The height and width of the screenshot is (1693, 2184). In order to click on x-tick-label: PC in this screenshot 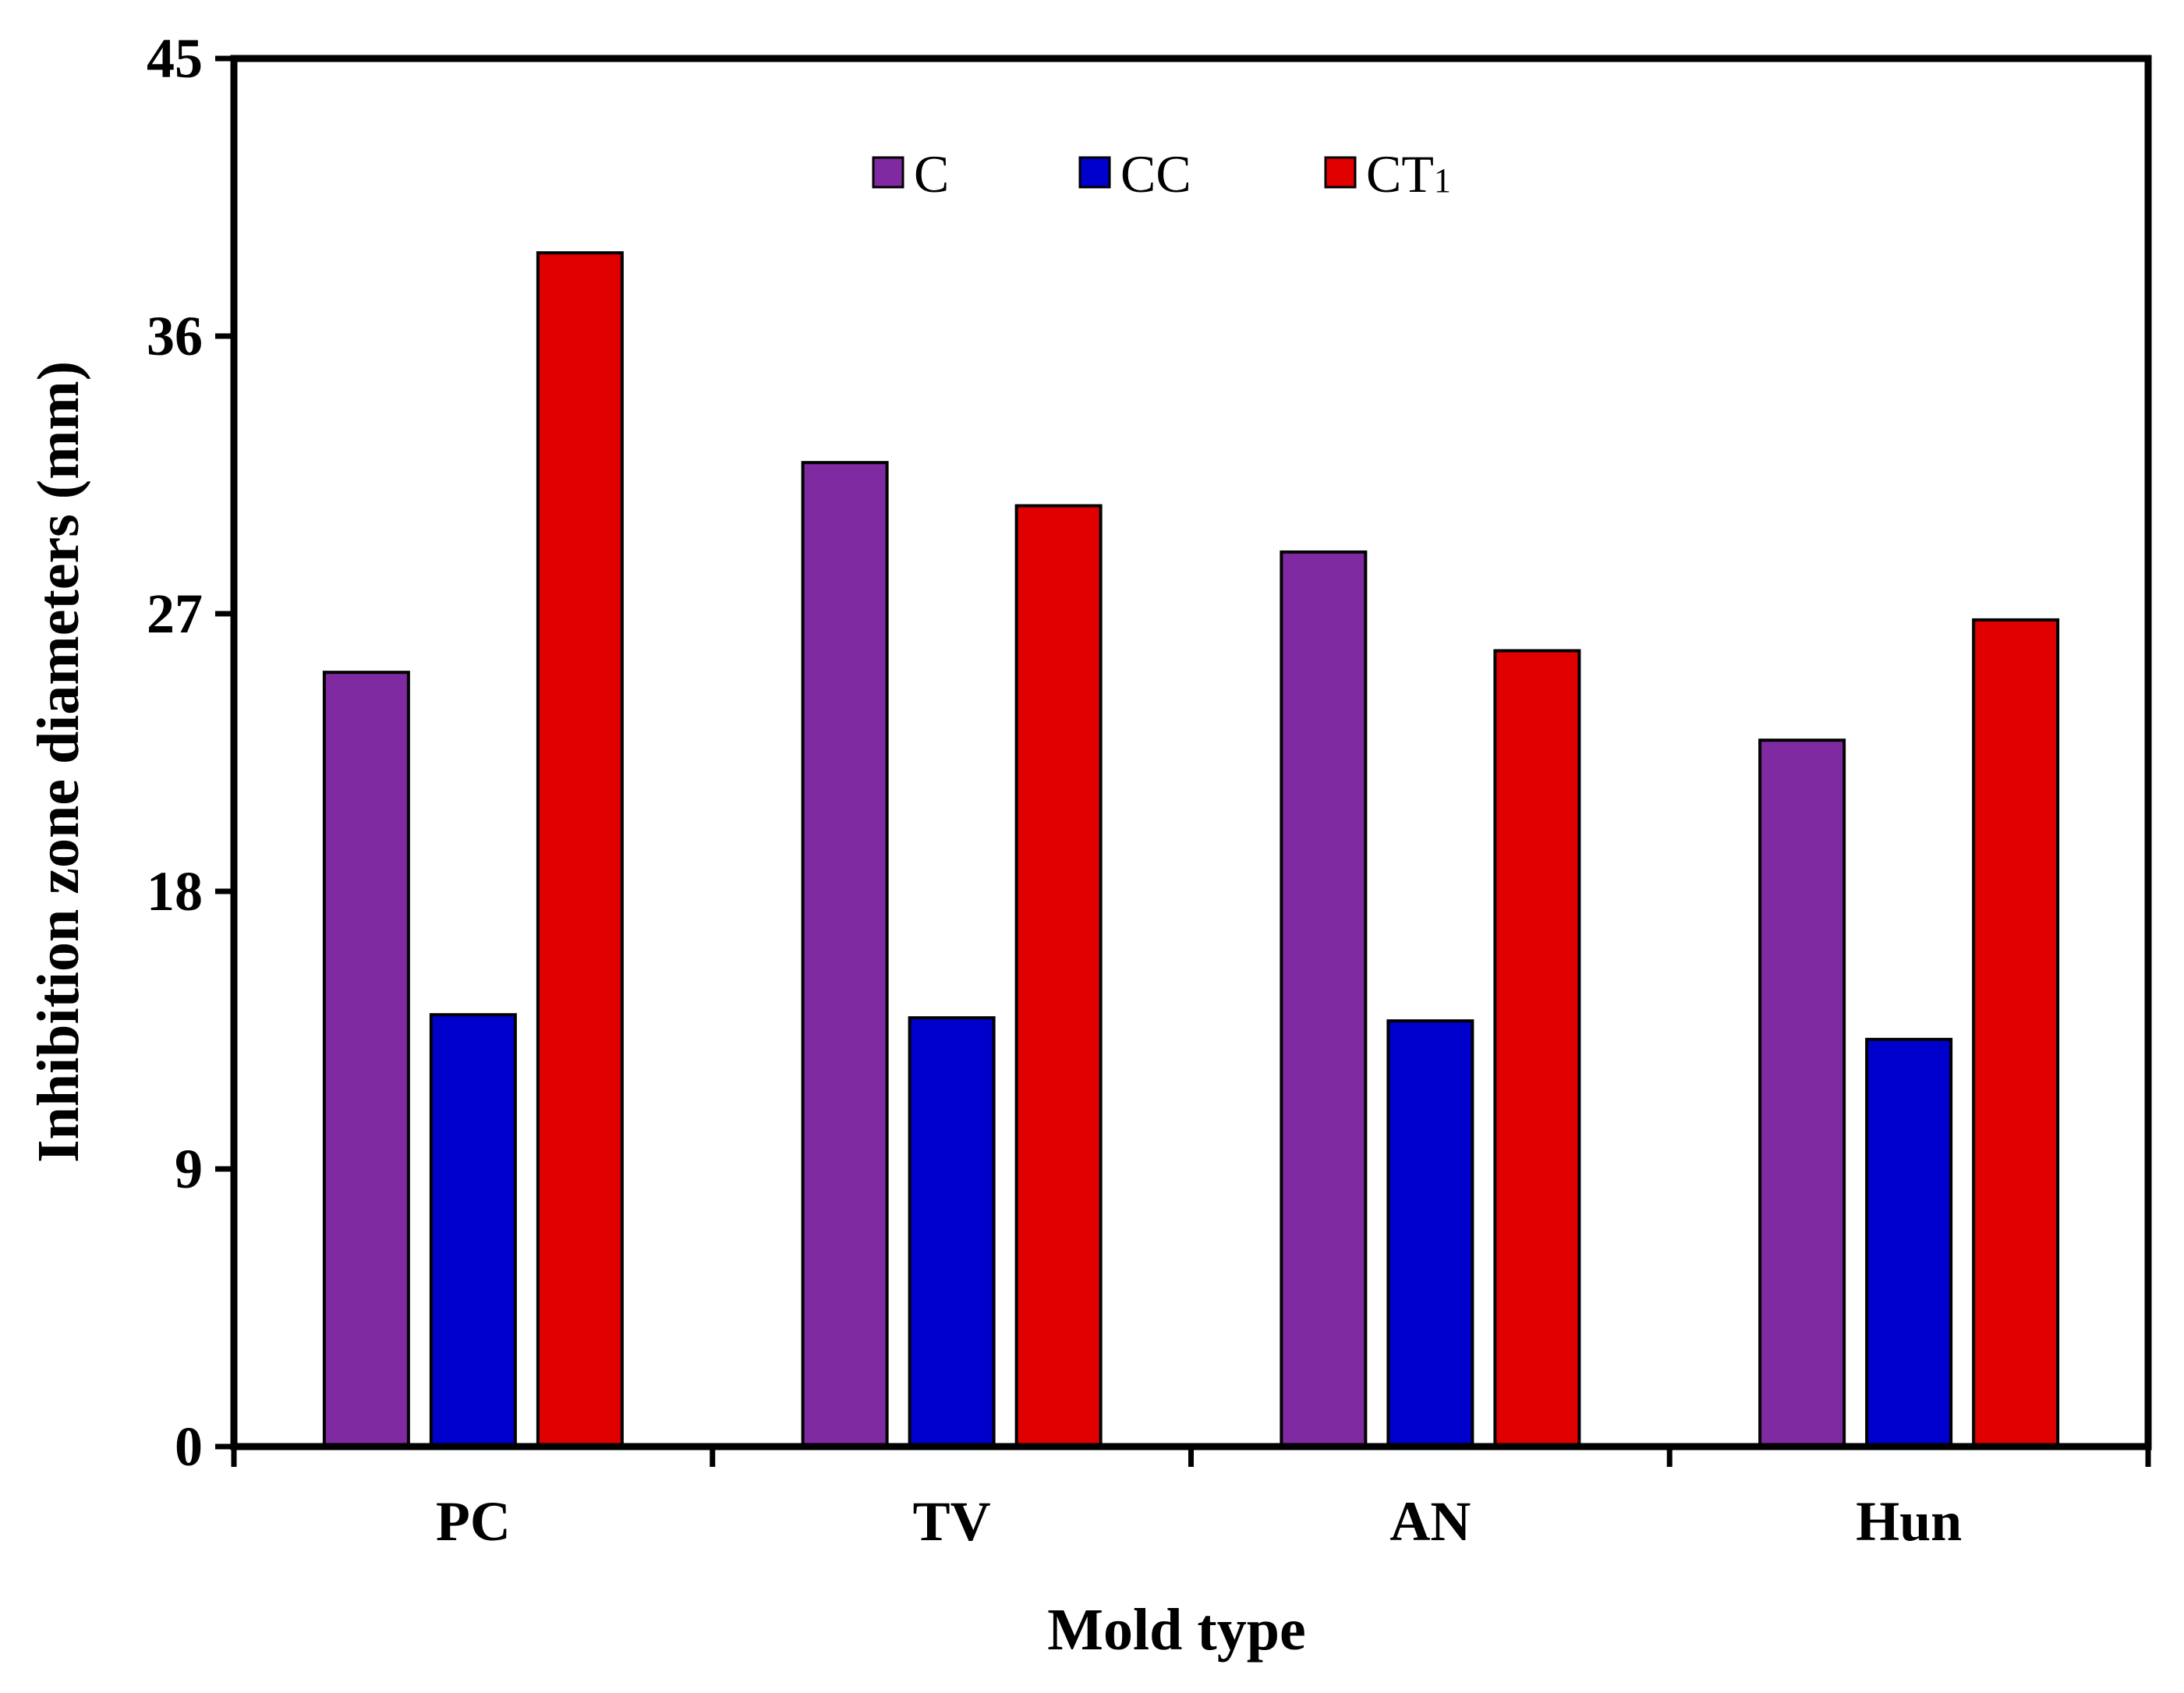, I will do `click(474, 1522)`.